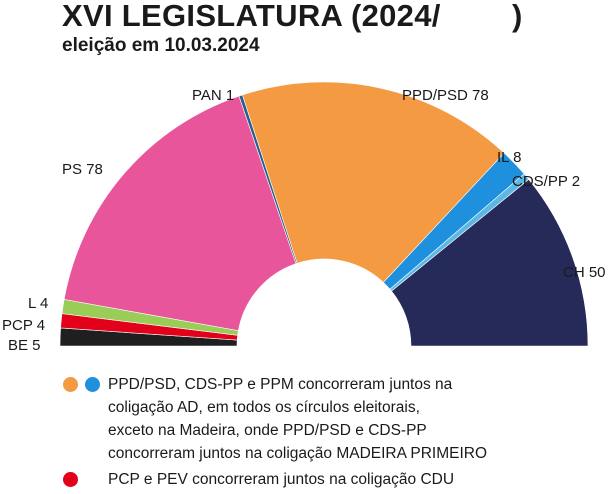 Image resolution: width=611 pixels, height=494 pixels. I want to click on note-1-dot-blue, so click(92, 384).